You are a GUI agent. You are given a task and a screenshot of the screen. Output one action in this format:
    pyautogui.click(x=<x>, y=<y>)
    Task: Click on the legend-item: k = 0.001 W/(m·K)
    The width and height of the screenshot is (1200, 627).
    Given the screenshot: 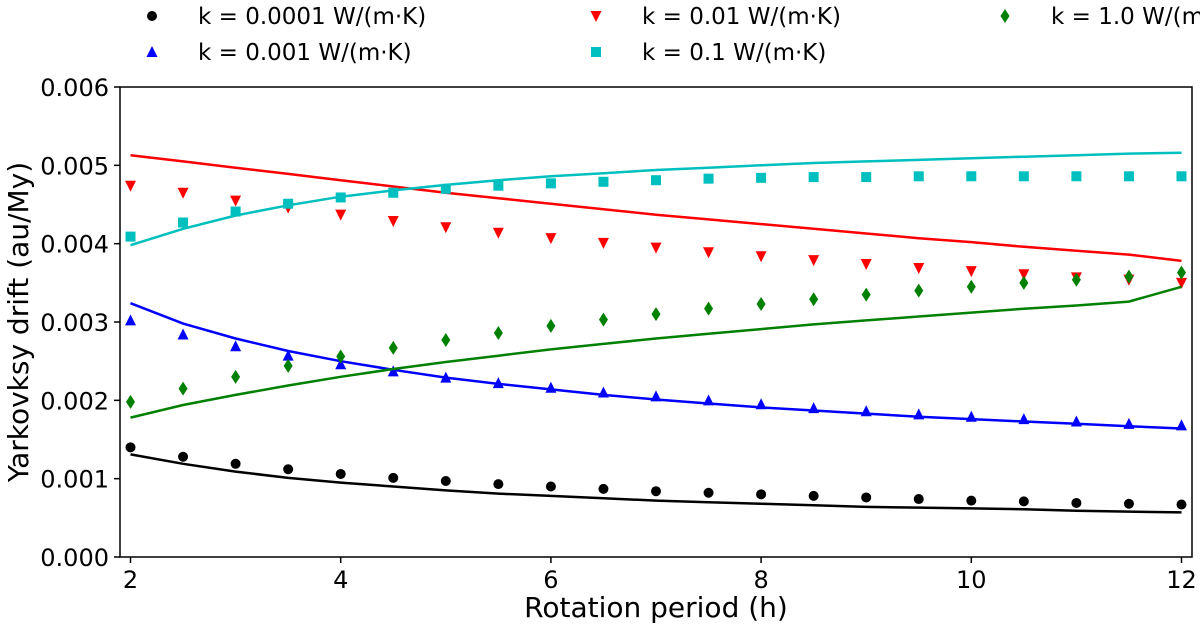 What is the action you would take?
    pyautogui.click(x=279, y=53)
    